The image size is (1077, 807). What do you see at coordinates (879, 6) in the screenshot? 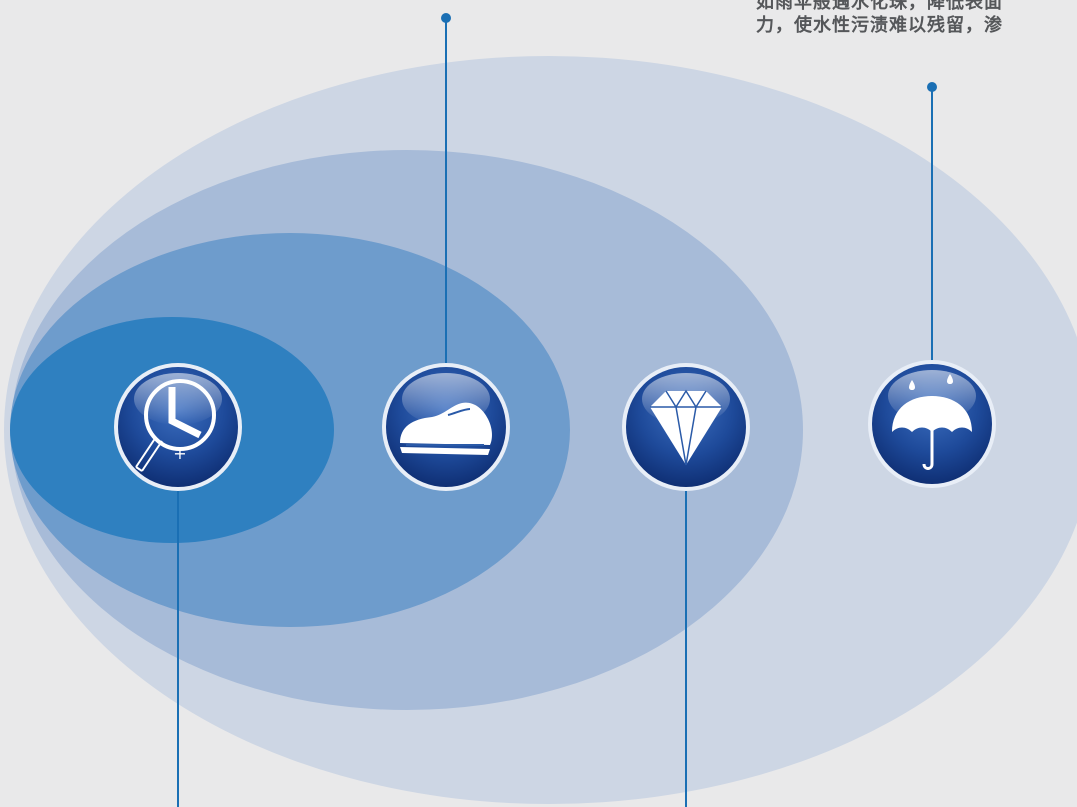
I see `caption-line-1: 如雨伞般遇水化珠，降低表面` at bounding box center [879, 6].